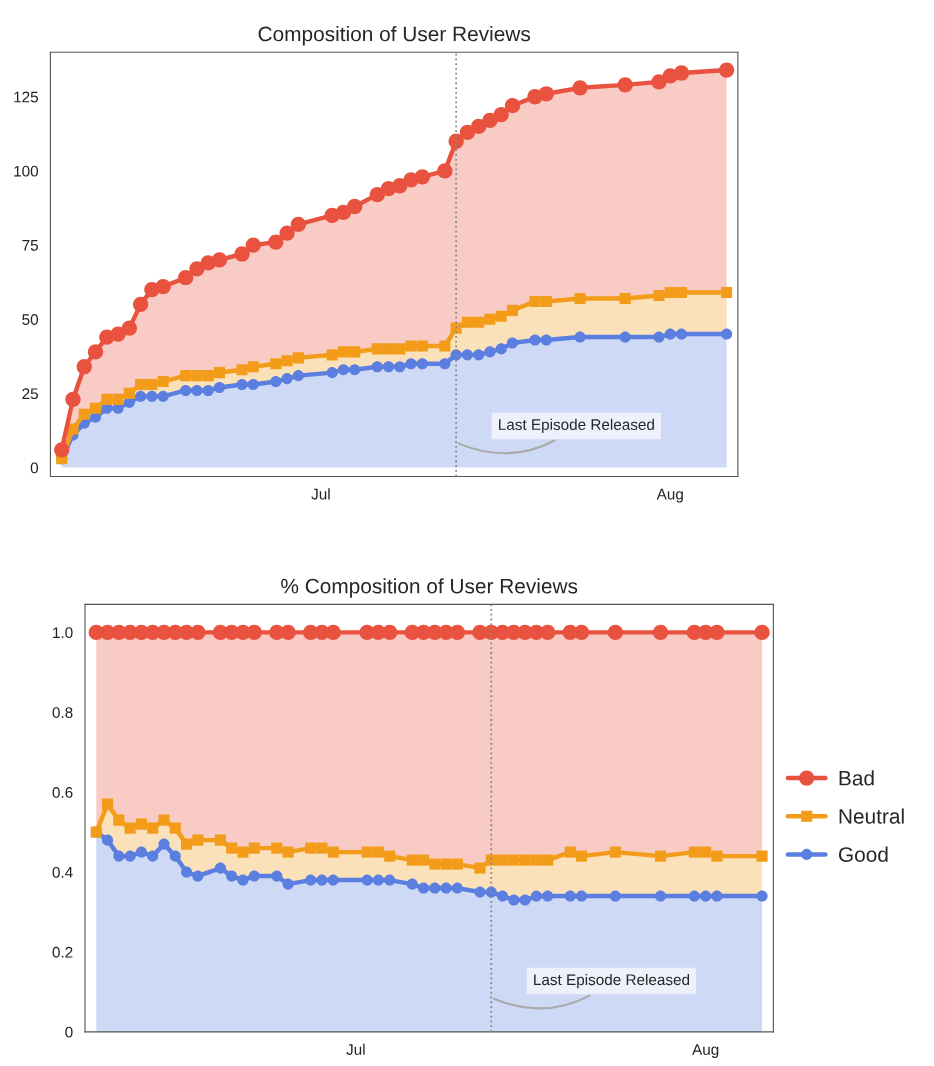 The height and width of the screenshot is (1066, 934). What do you see at coordinates (863, 854) in the screenshot?
I see `legend-label: Good` at bounding box center [863, 854].